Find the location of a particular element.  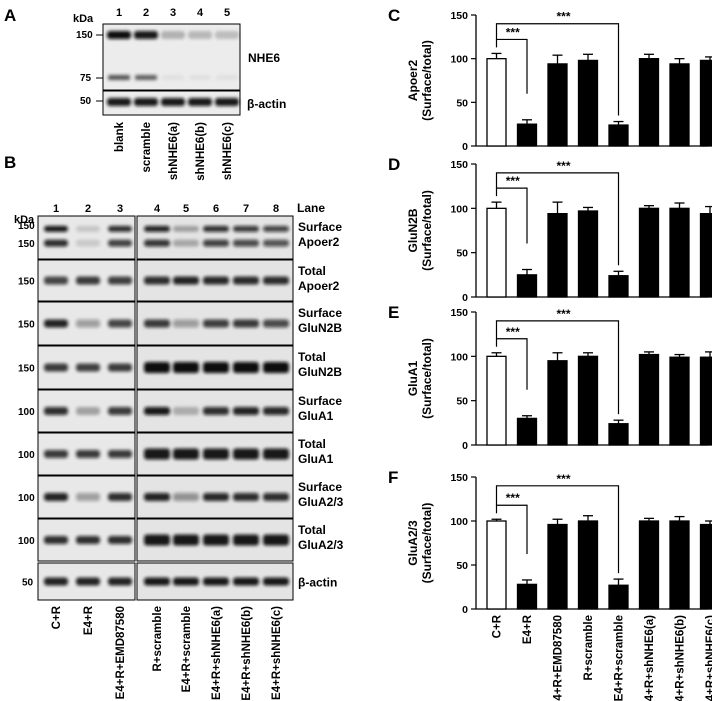

panel-b-row-label: β-actin is located at coordinates (317, 583).